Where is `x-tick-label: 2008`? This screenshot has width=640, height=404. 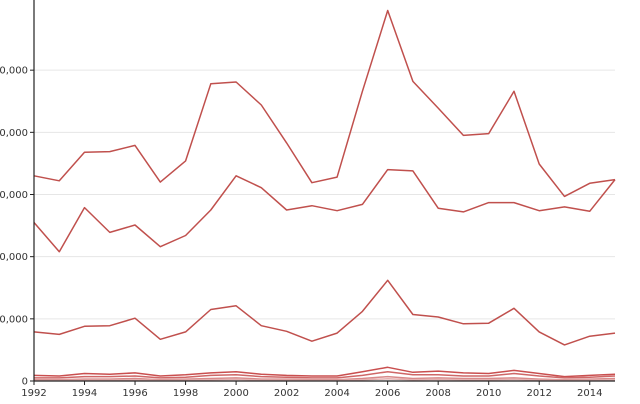 x-tick-label: 2008 is located at coordinates (437, 393).